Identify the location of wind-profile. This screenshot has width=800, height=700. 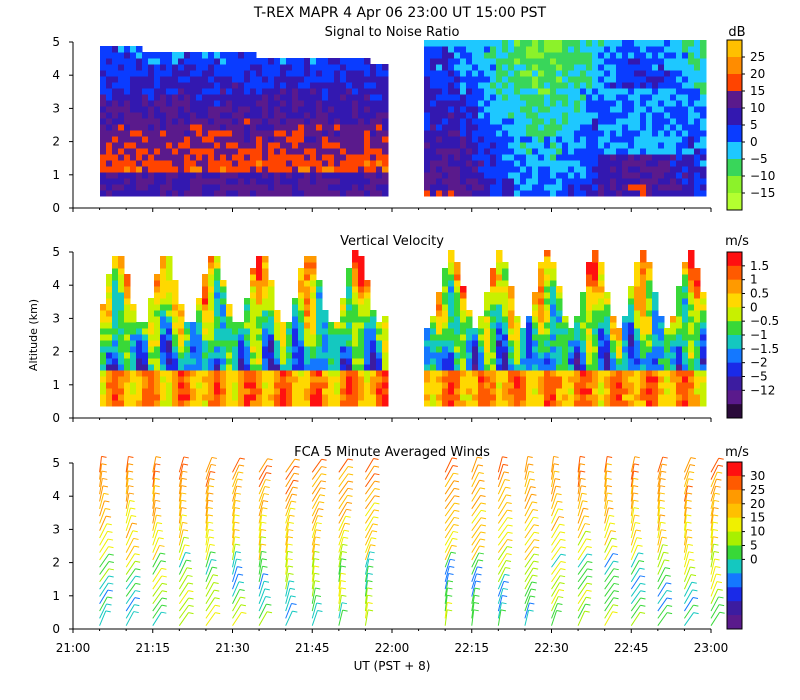
(585, 540).